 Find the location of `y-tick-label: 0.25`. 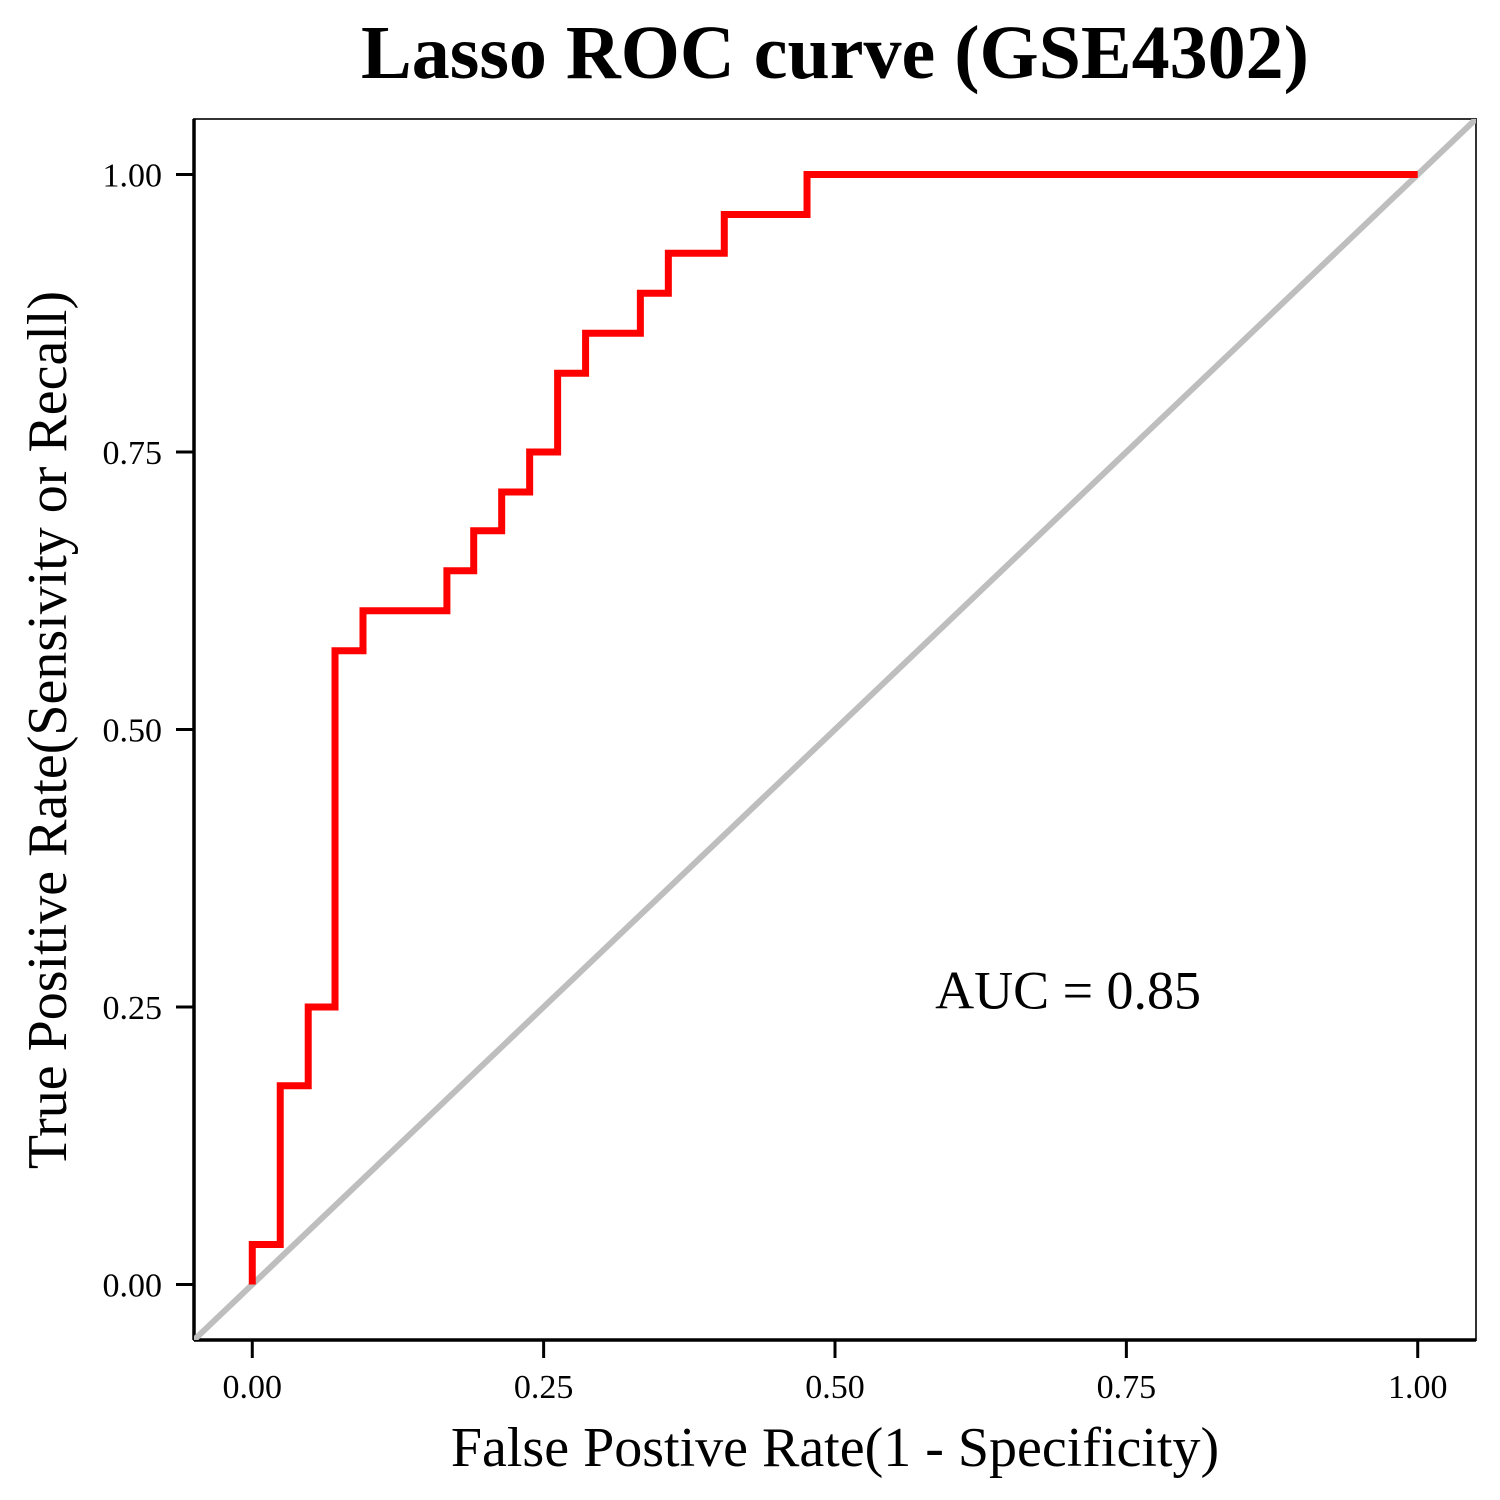

y-tick-label: 0.25 is located at coordinates (133, 1008).